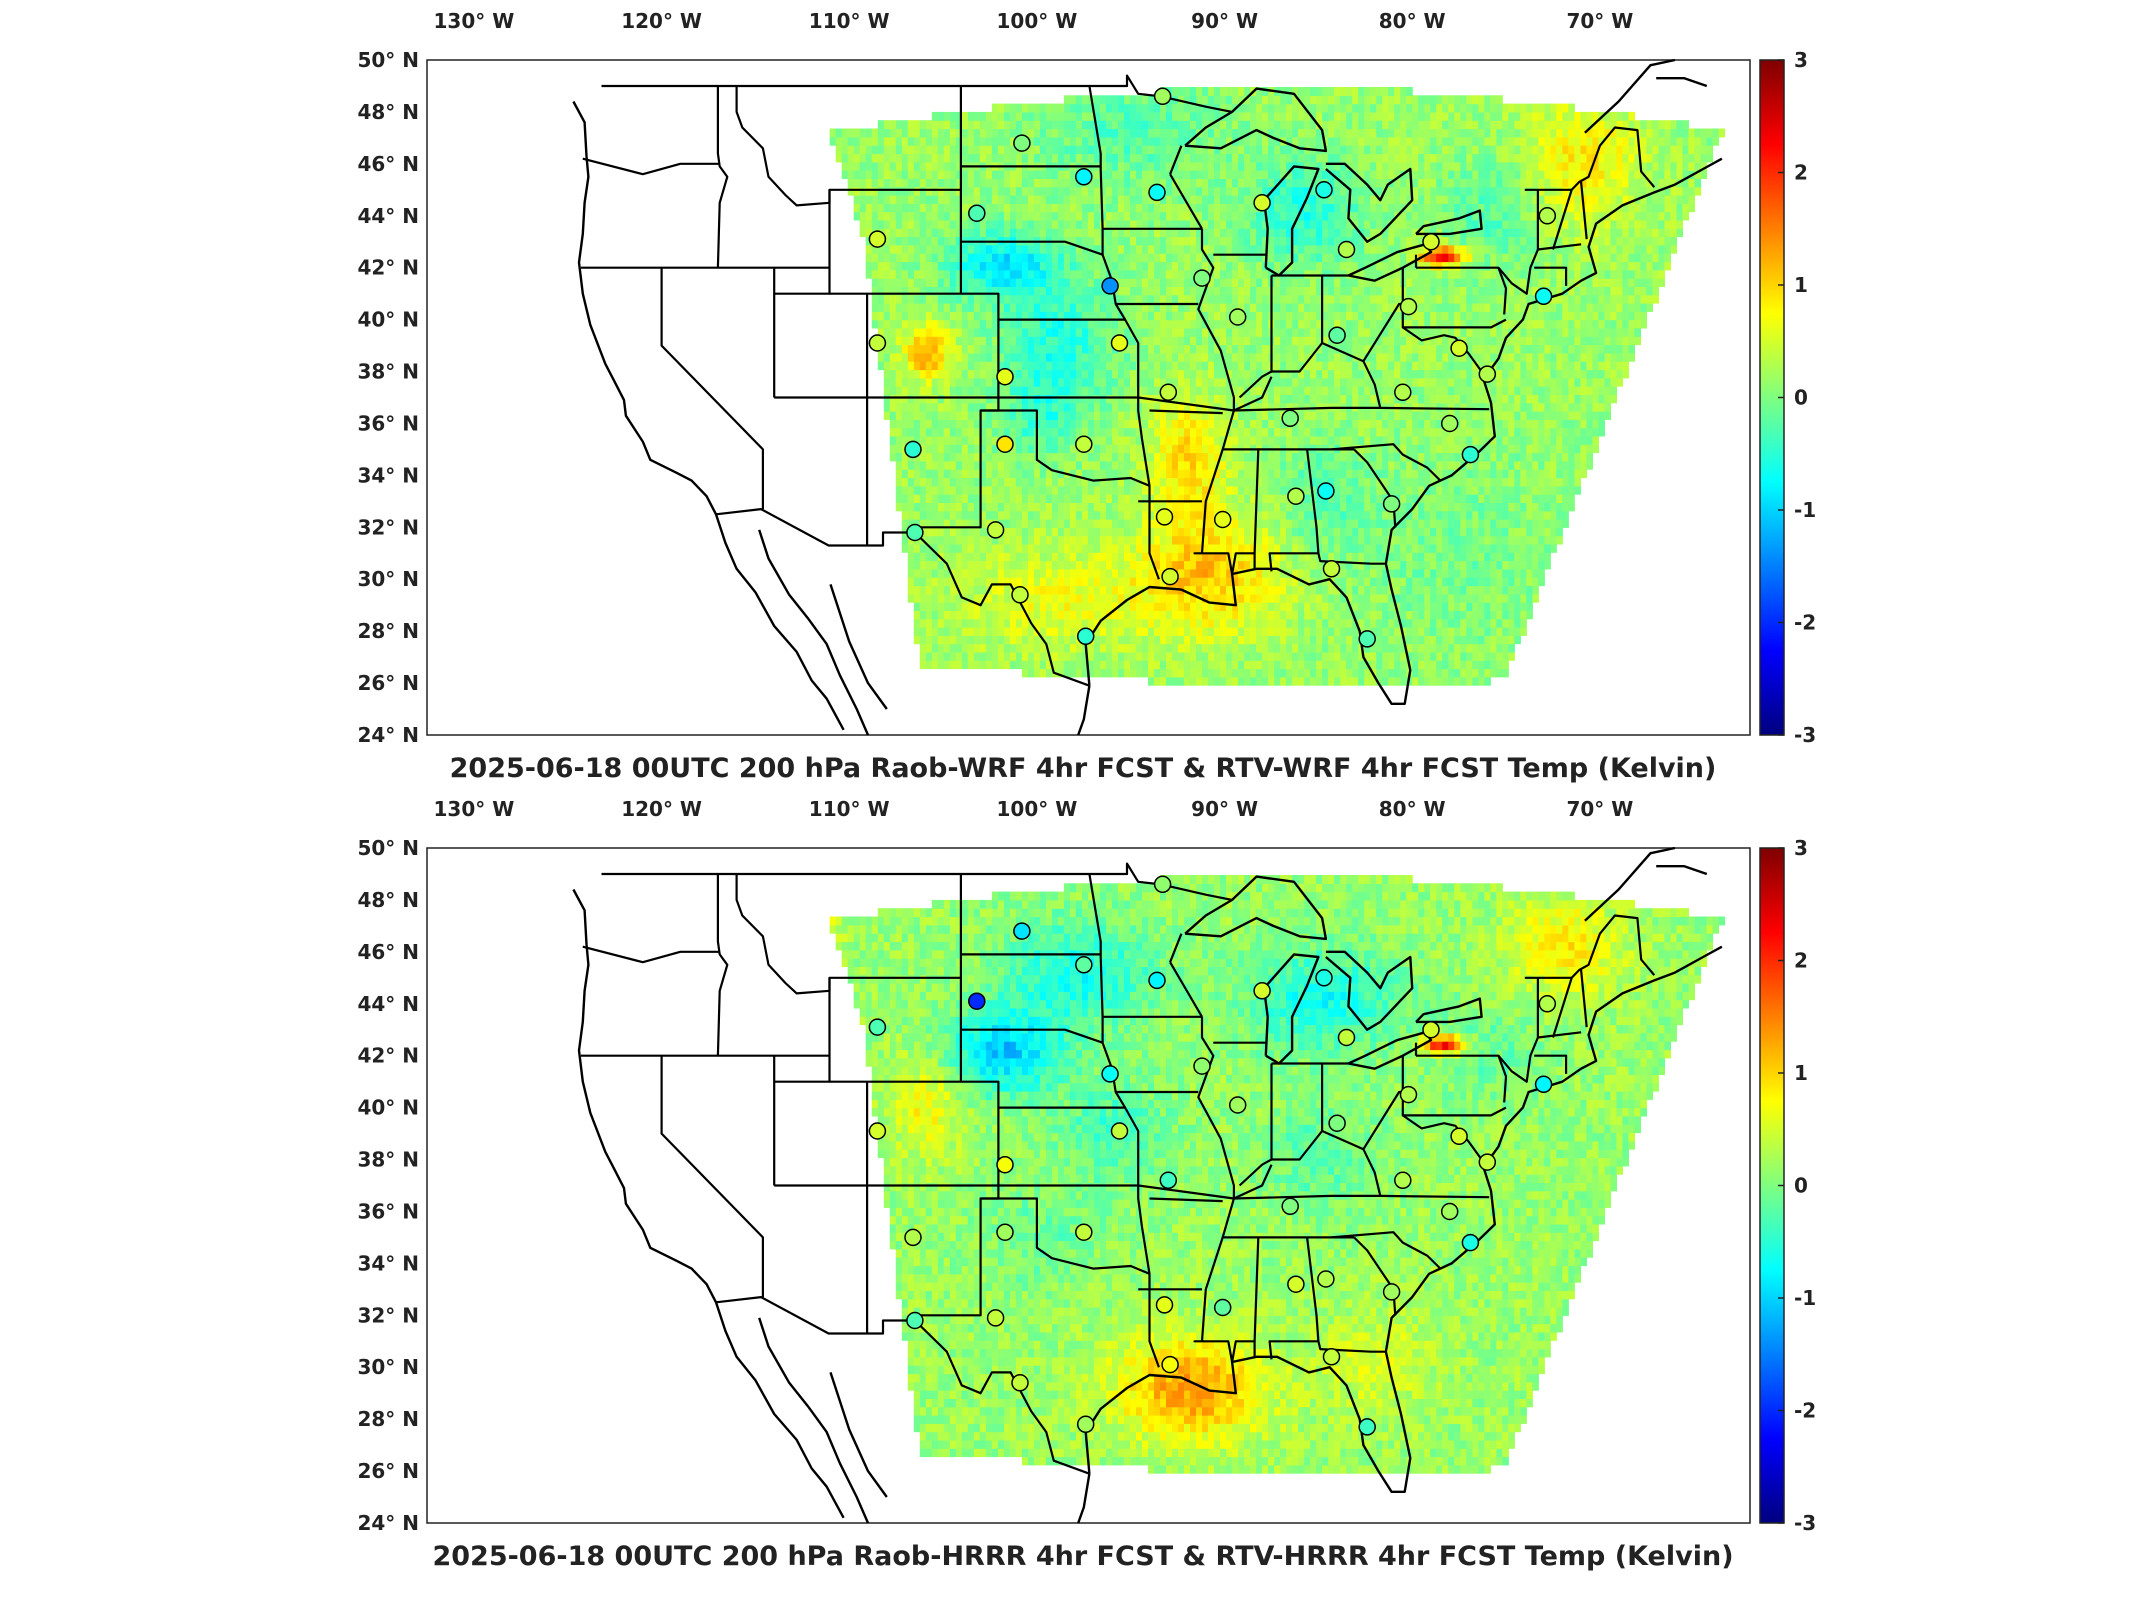 The height and width of the screenshot is (1600, 2133). Describe the element at coordinates (1801, 398) in the screenshot. I see `colorbar-tick-label: 0` at that location.